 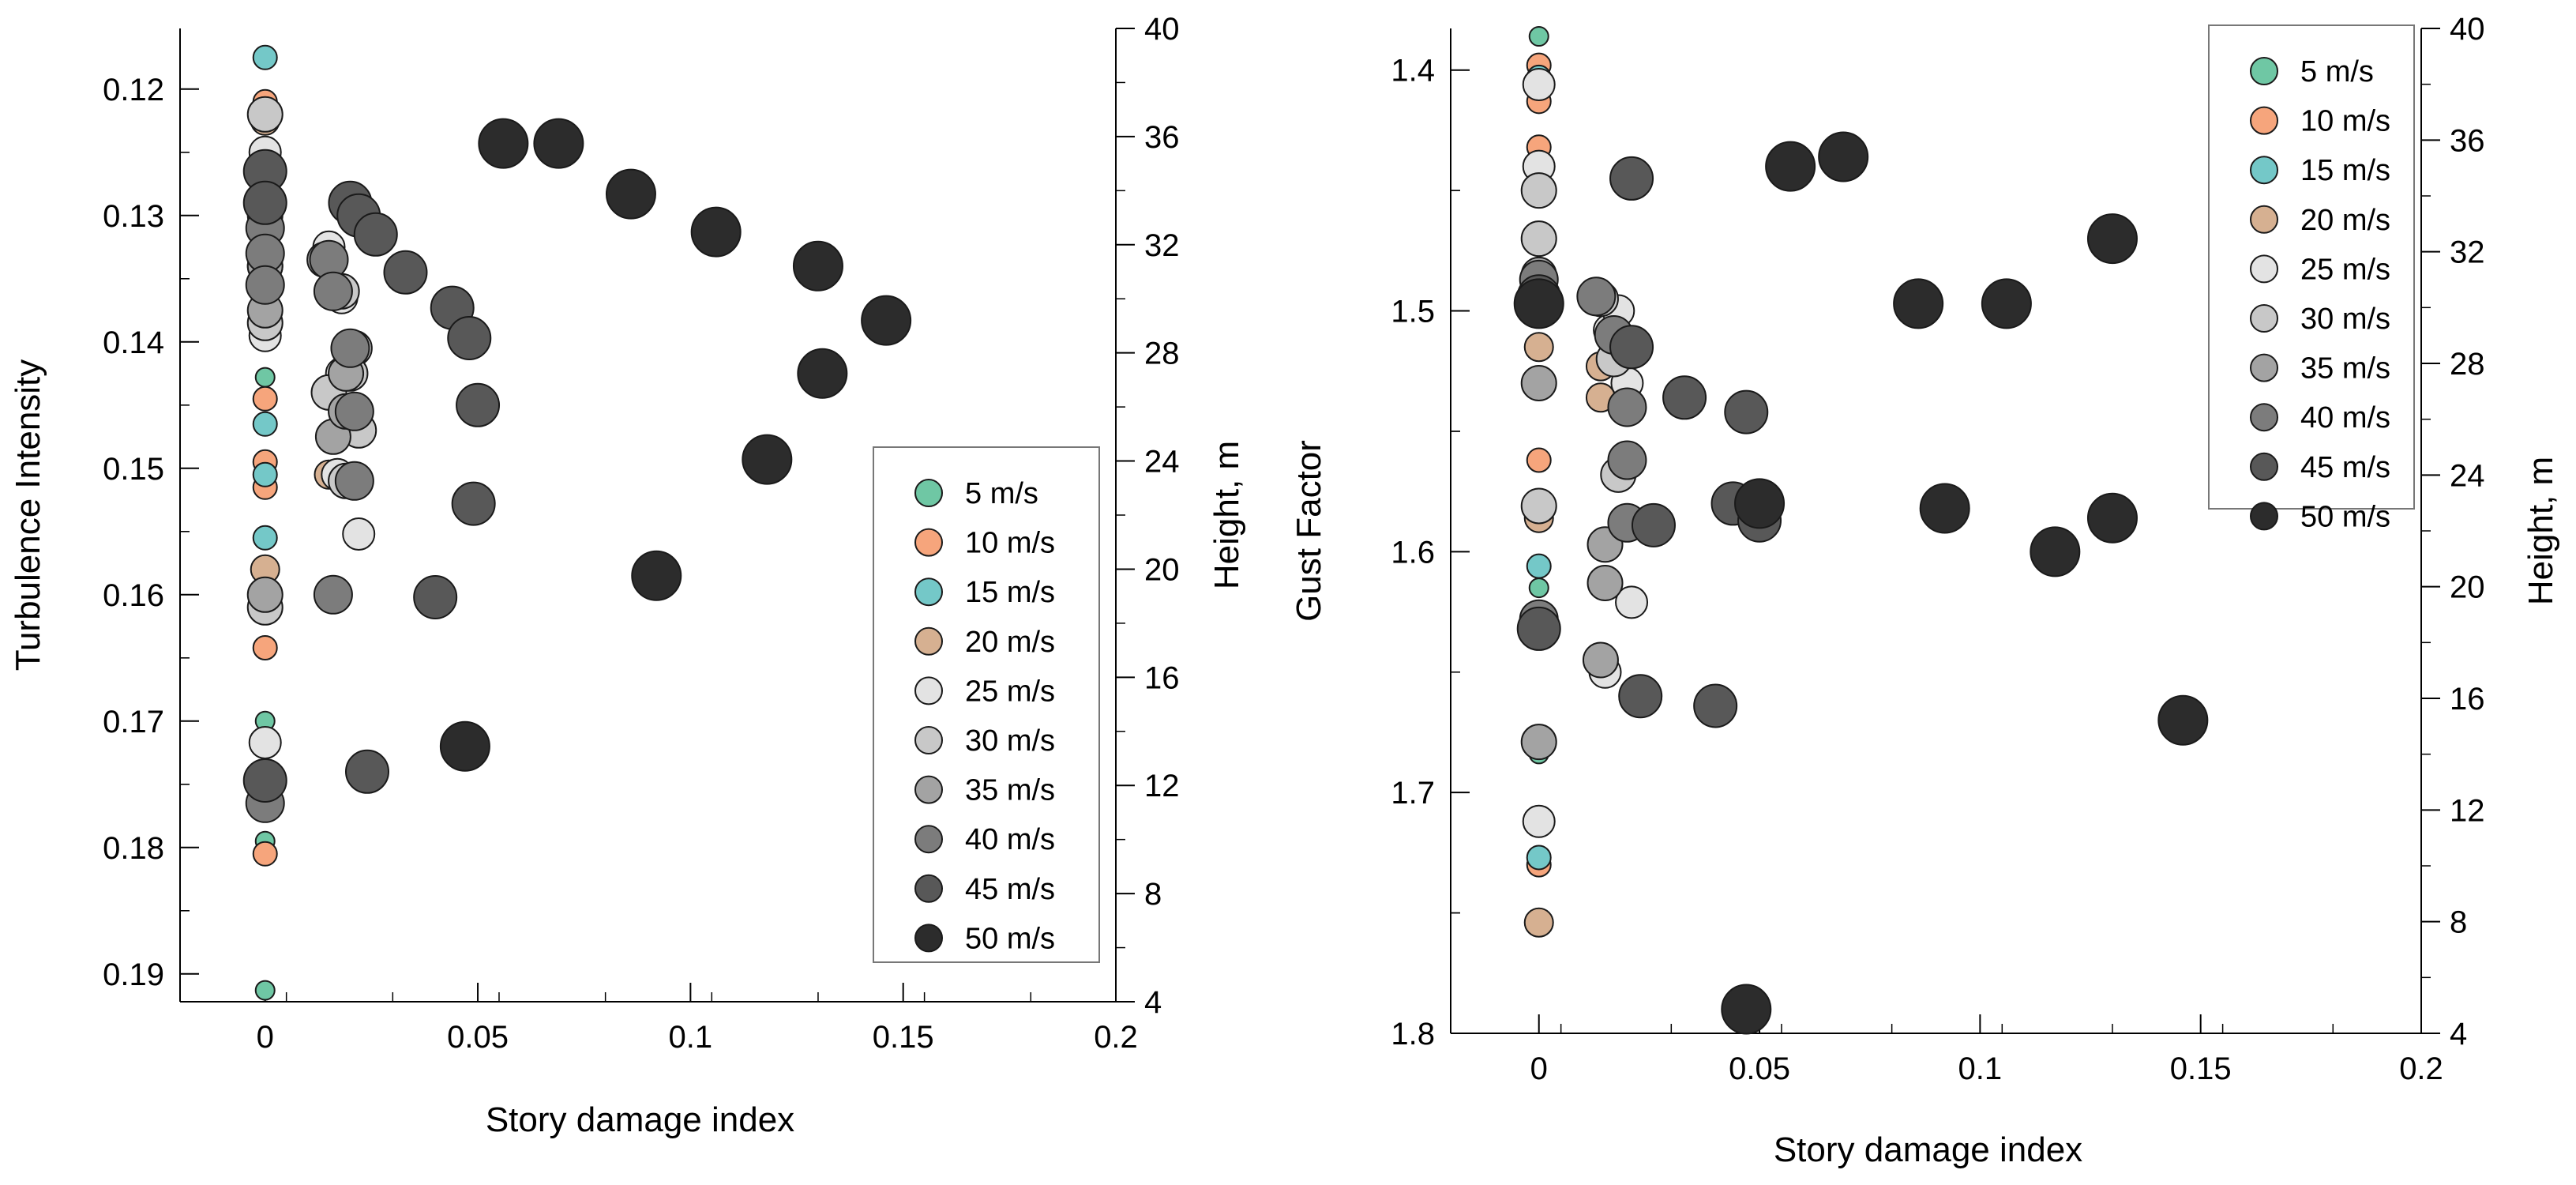 What do you see at coordinates (1010, 643) in the screenshot?
I see `p0-legend-label: 20 m/s` at bounding box center [1010, 643].